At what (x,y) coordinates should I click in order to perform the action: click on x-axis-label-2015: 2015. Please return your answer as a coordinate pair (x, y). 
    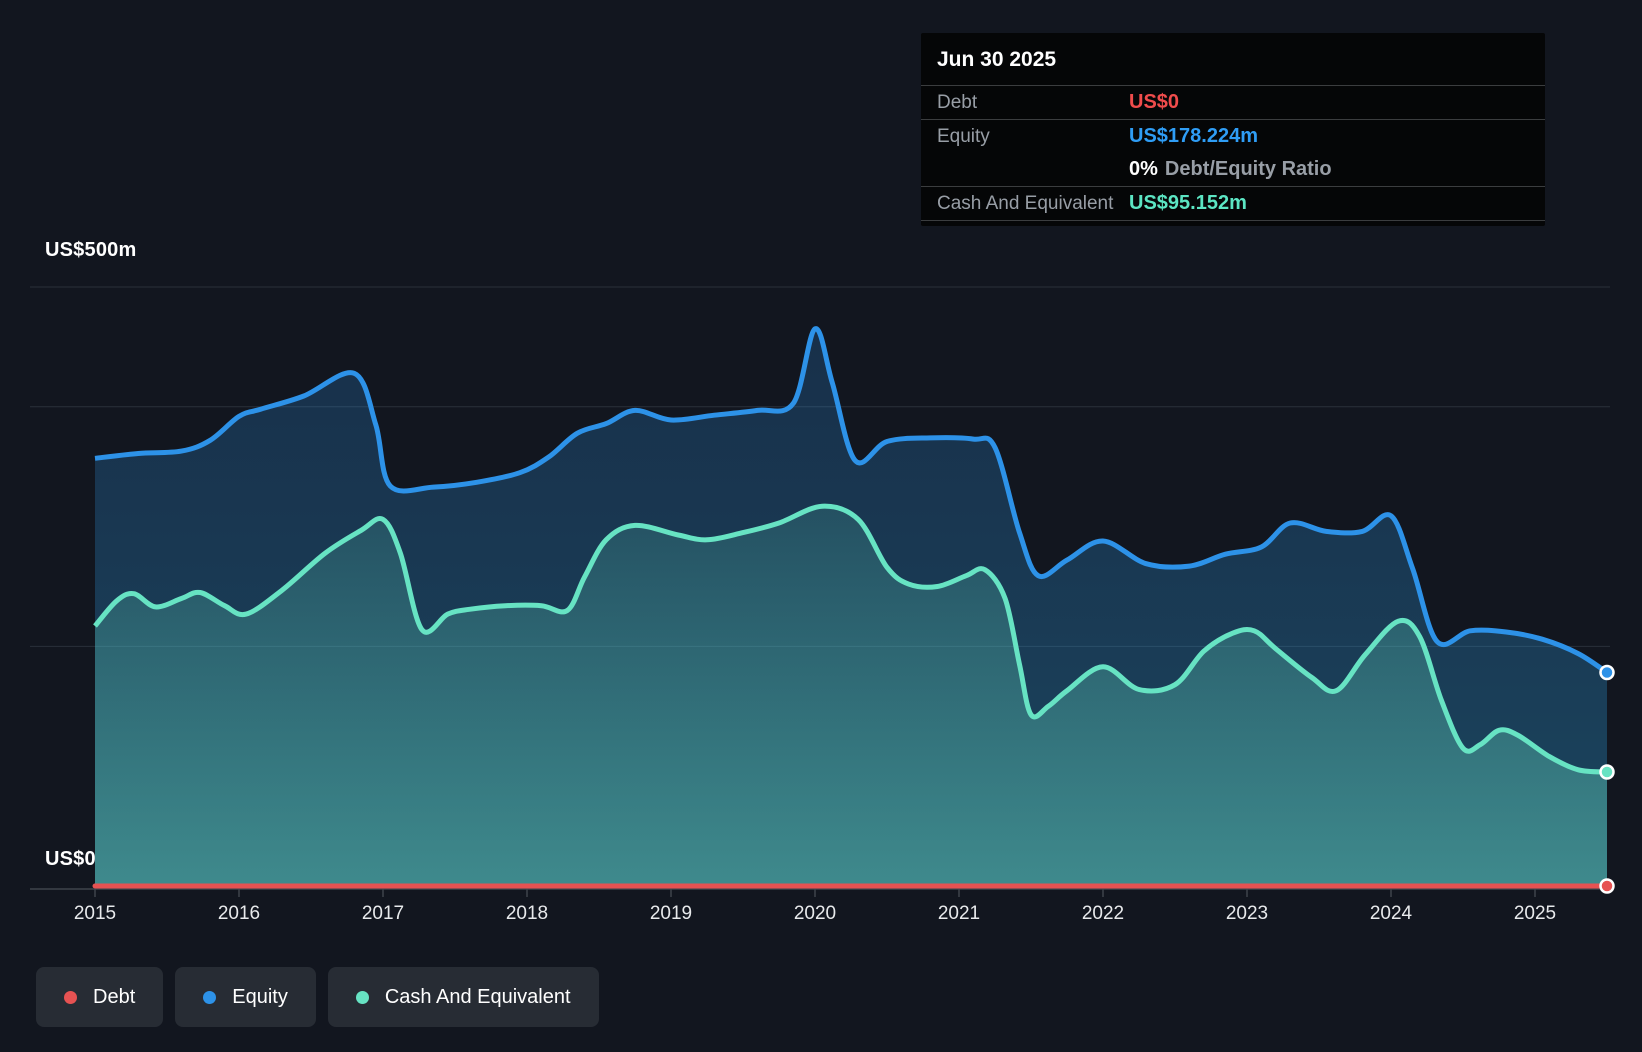
    Looking at the image, I should click on (95, 913).